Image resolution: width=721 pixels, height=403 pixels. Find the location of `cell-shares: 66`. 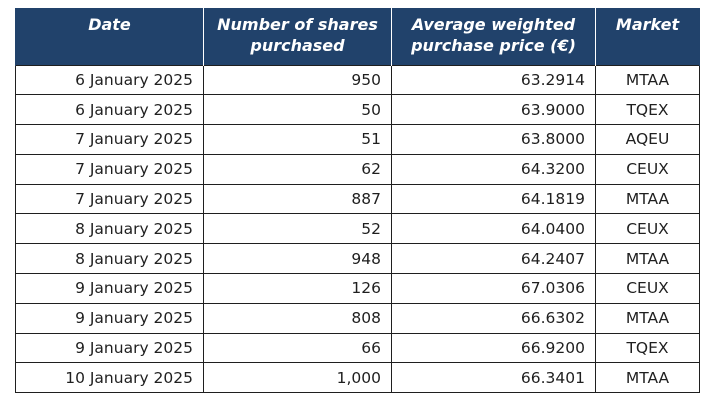

cell-shares: 66 is located at coordinates (297, 348).